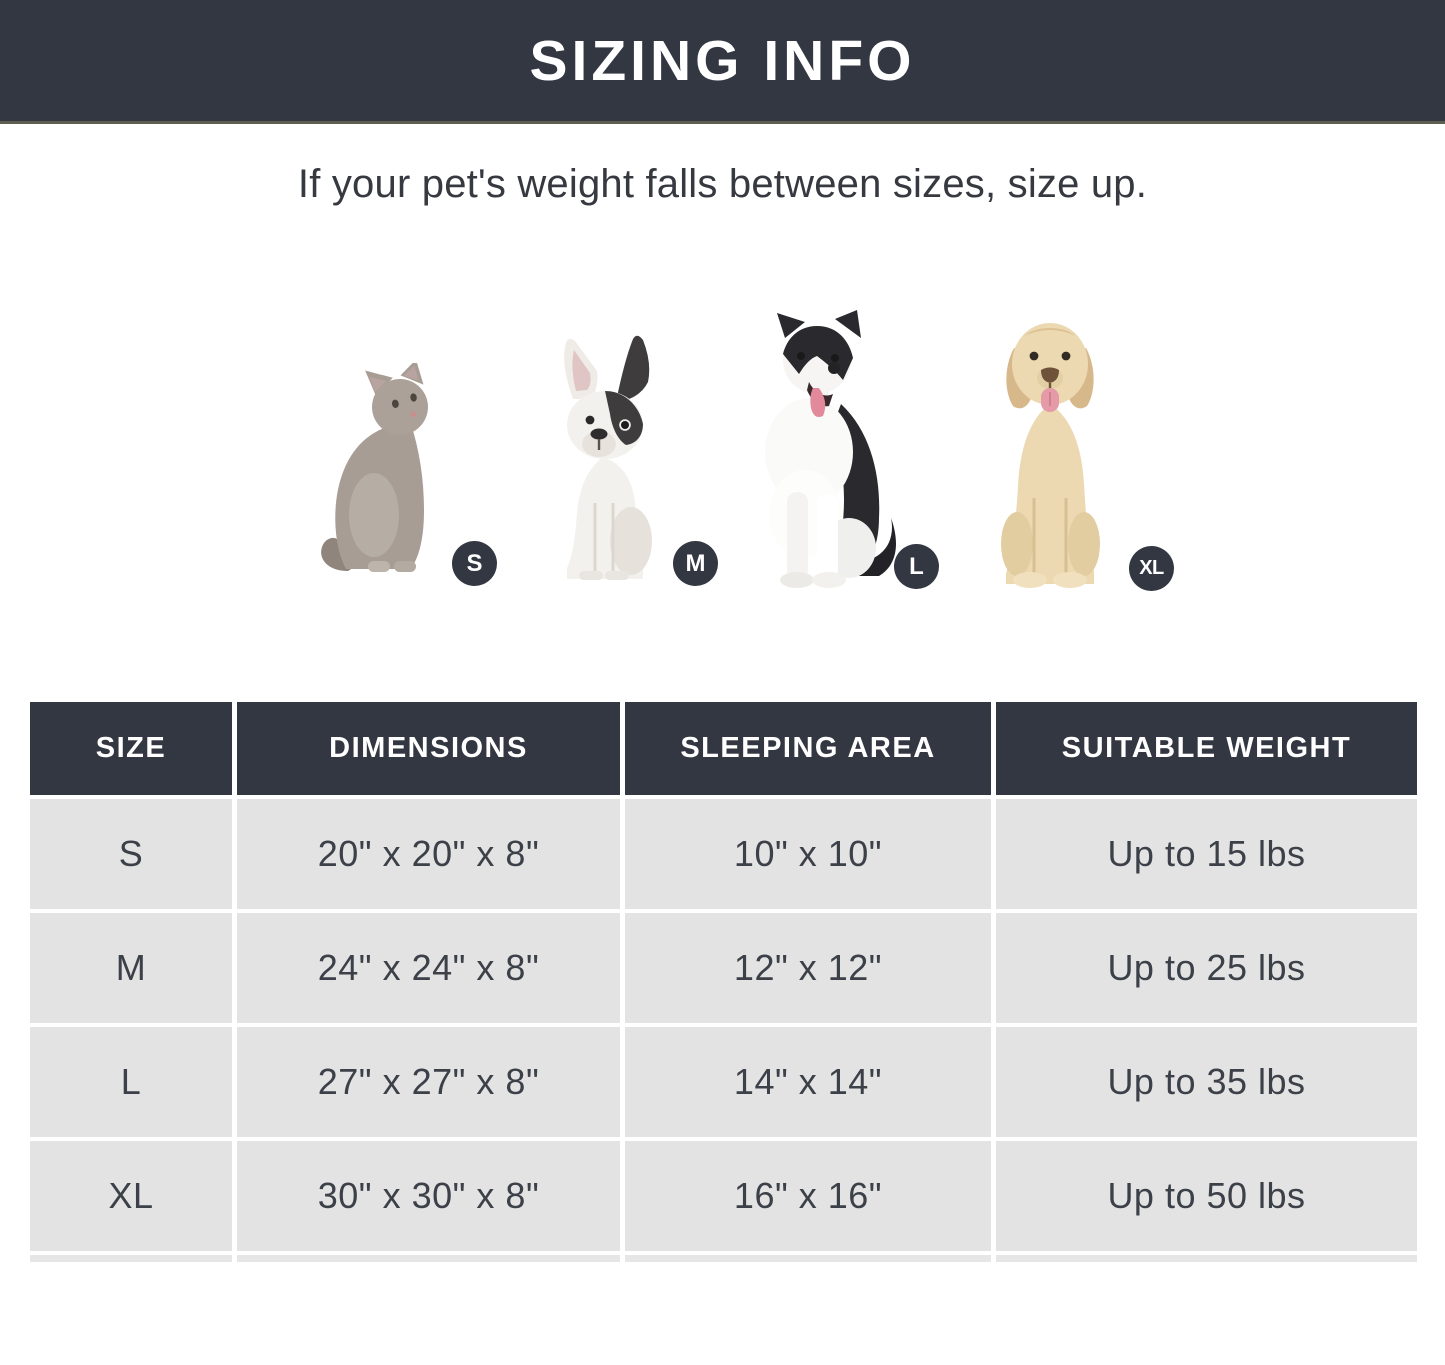  I want to click on table-cell-sleeping-area: 10" x 10", so click(808, 854).